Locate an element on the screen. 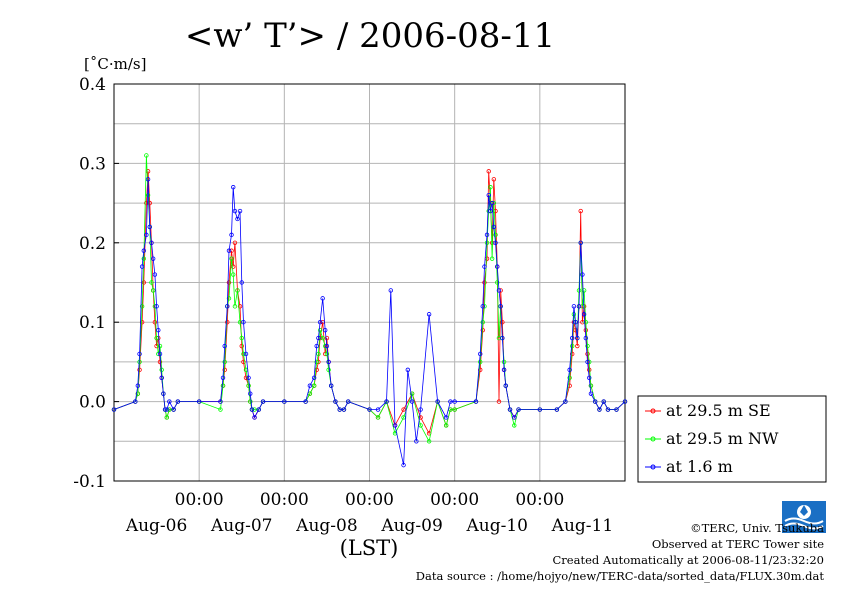 The height and width of the screenshot is (595, 842). x-tick-day: Aug-08 is located at coordinates (326, 526).